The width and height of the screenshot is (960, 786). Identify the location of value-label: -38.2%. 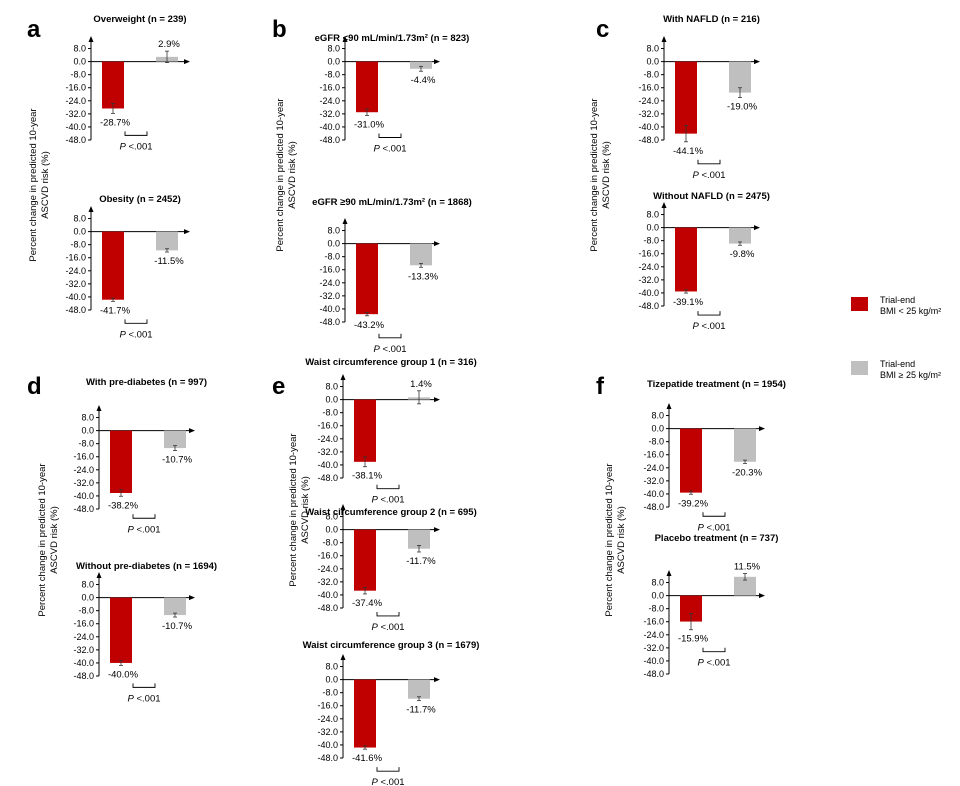
(123, 505).